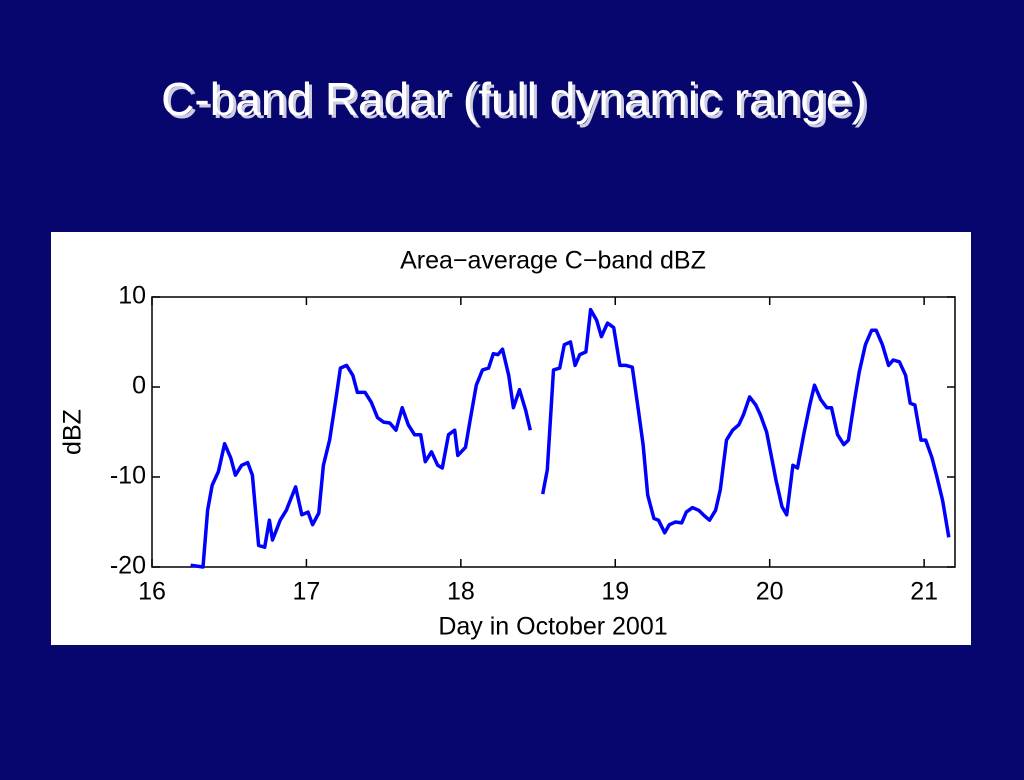  Describe the element at coordinates (73, 432) in the screenshot. I see `y-axis-label: dBZ` at that location.